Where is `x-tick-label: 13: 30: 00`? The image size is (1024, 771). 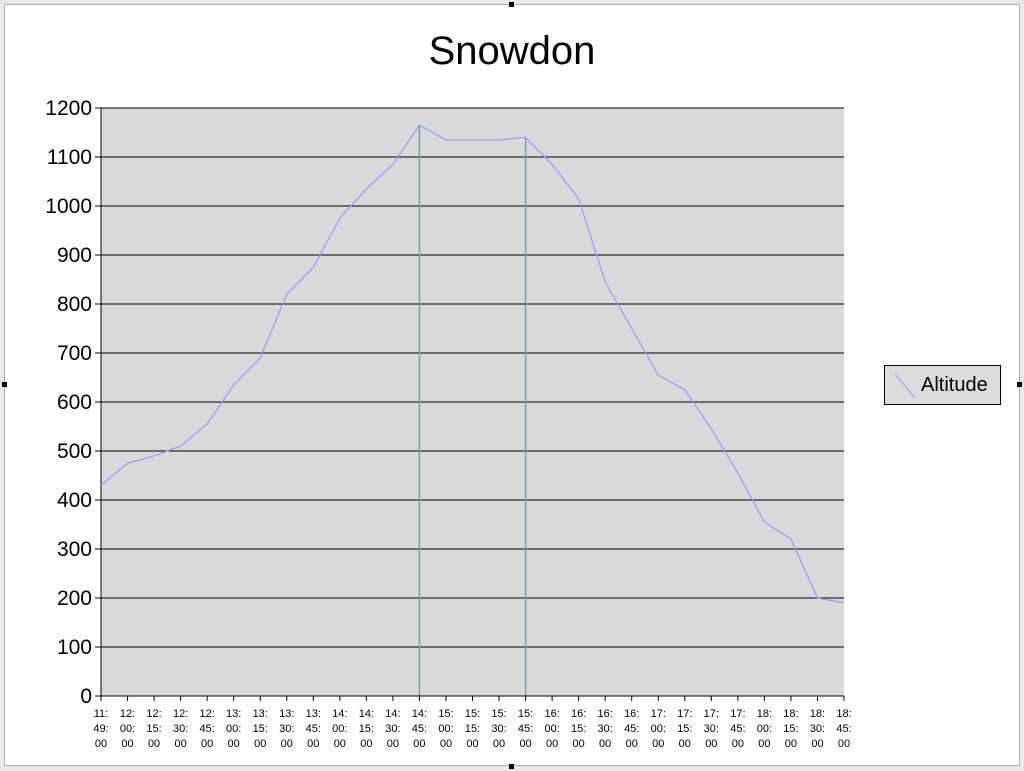 x-tick-label: 13: 30: 00 is located at coordinates (286, 729).